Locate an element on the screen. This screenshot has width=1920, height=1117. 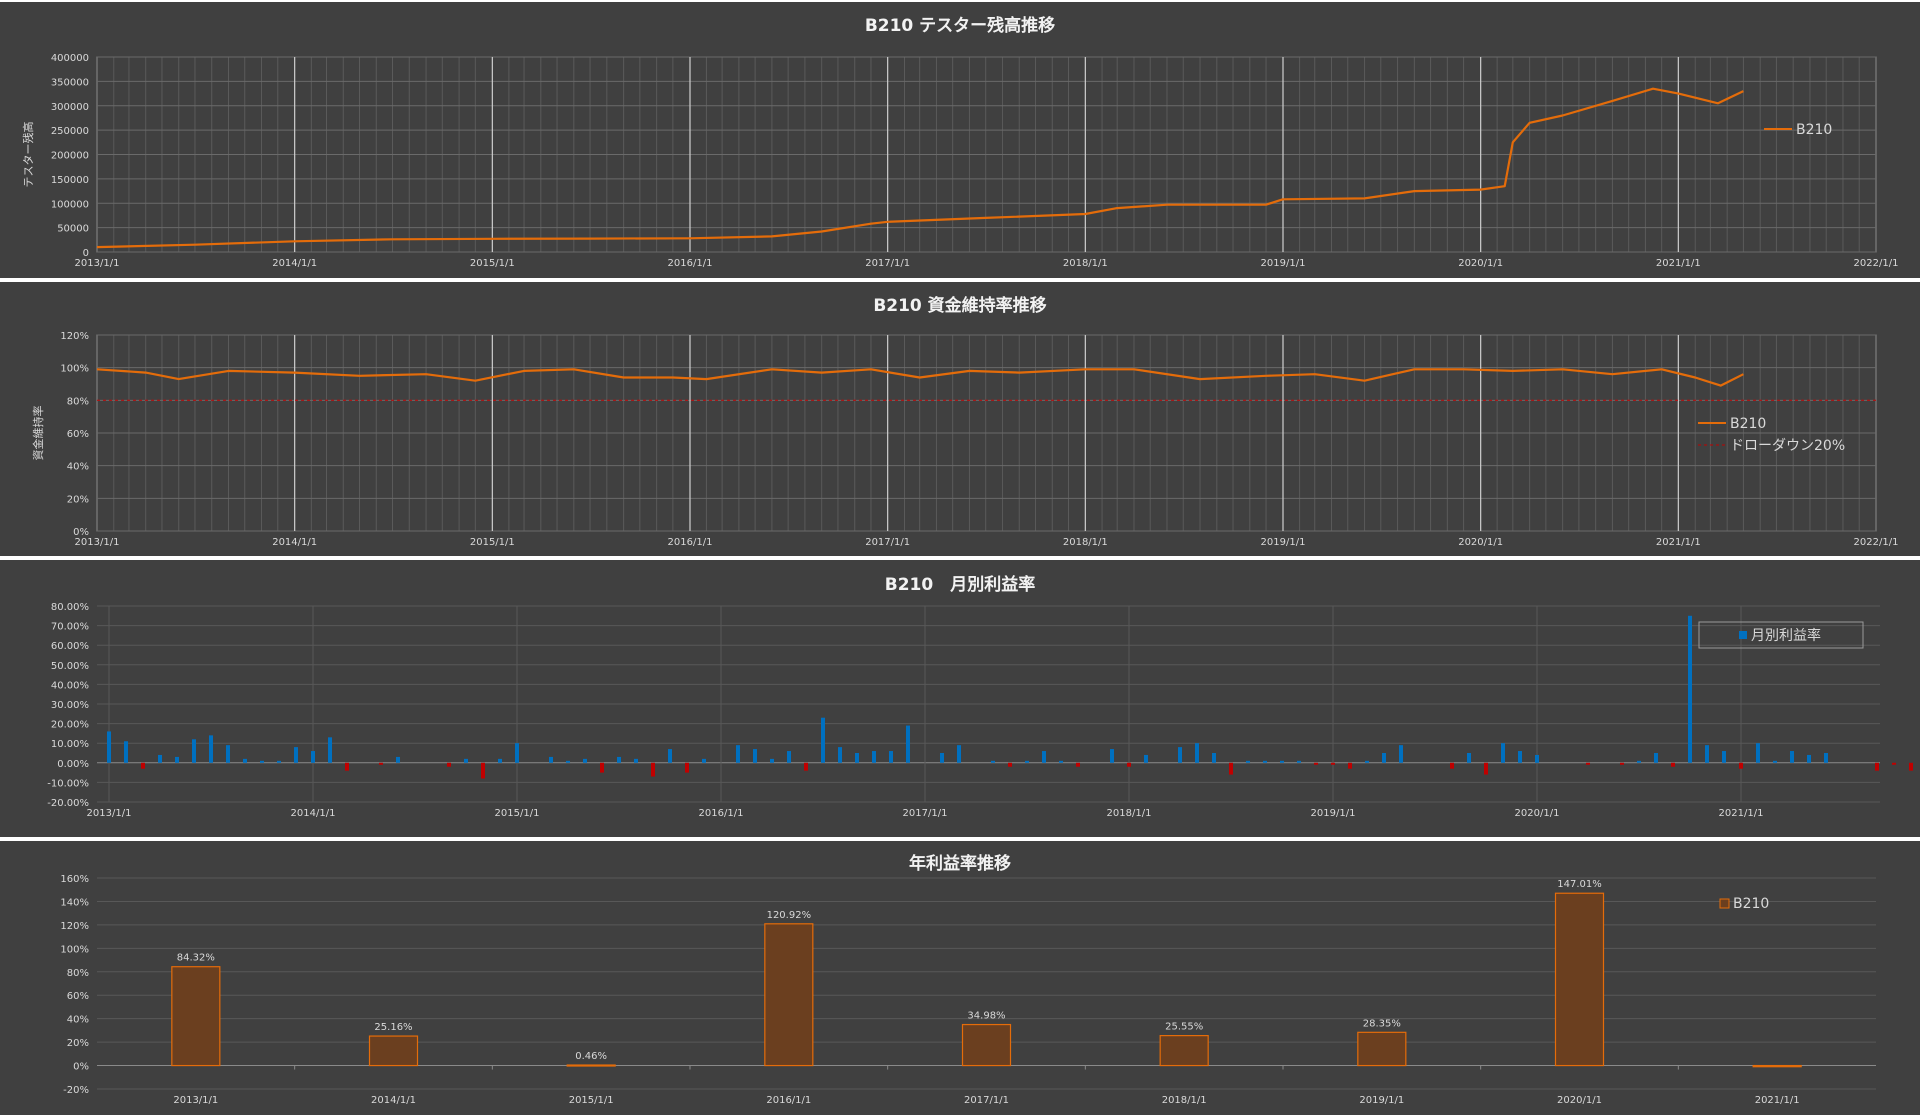
y-tick-label: 50000 is located at coordinates (73, 229).